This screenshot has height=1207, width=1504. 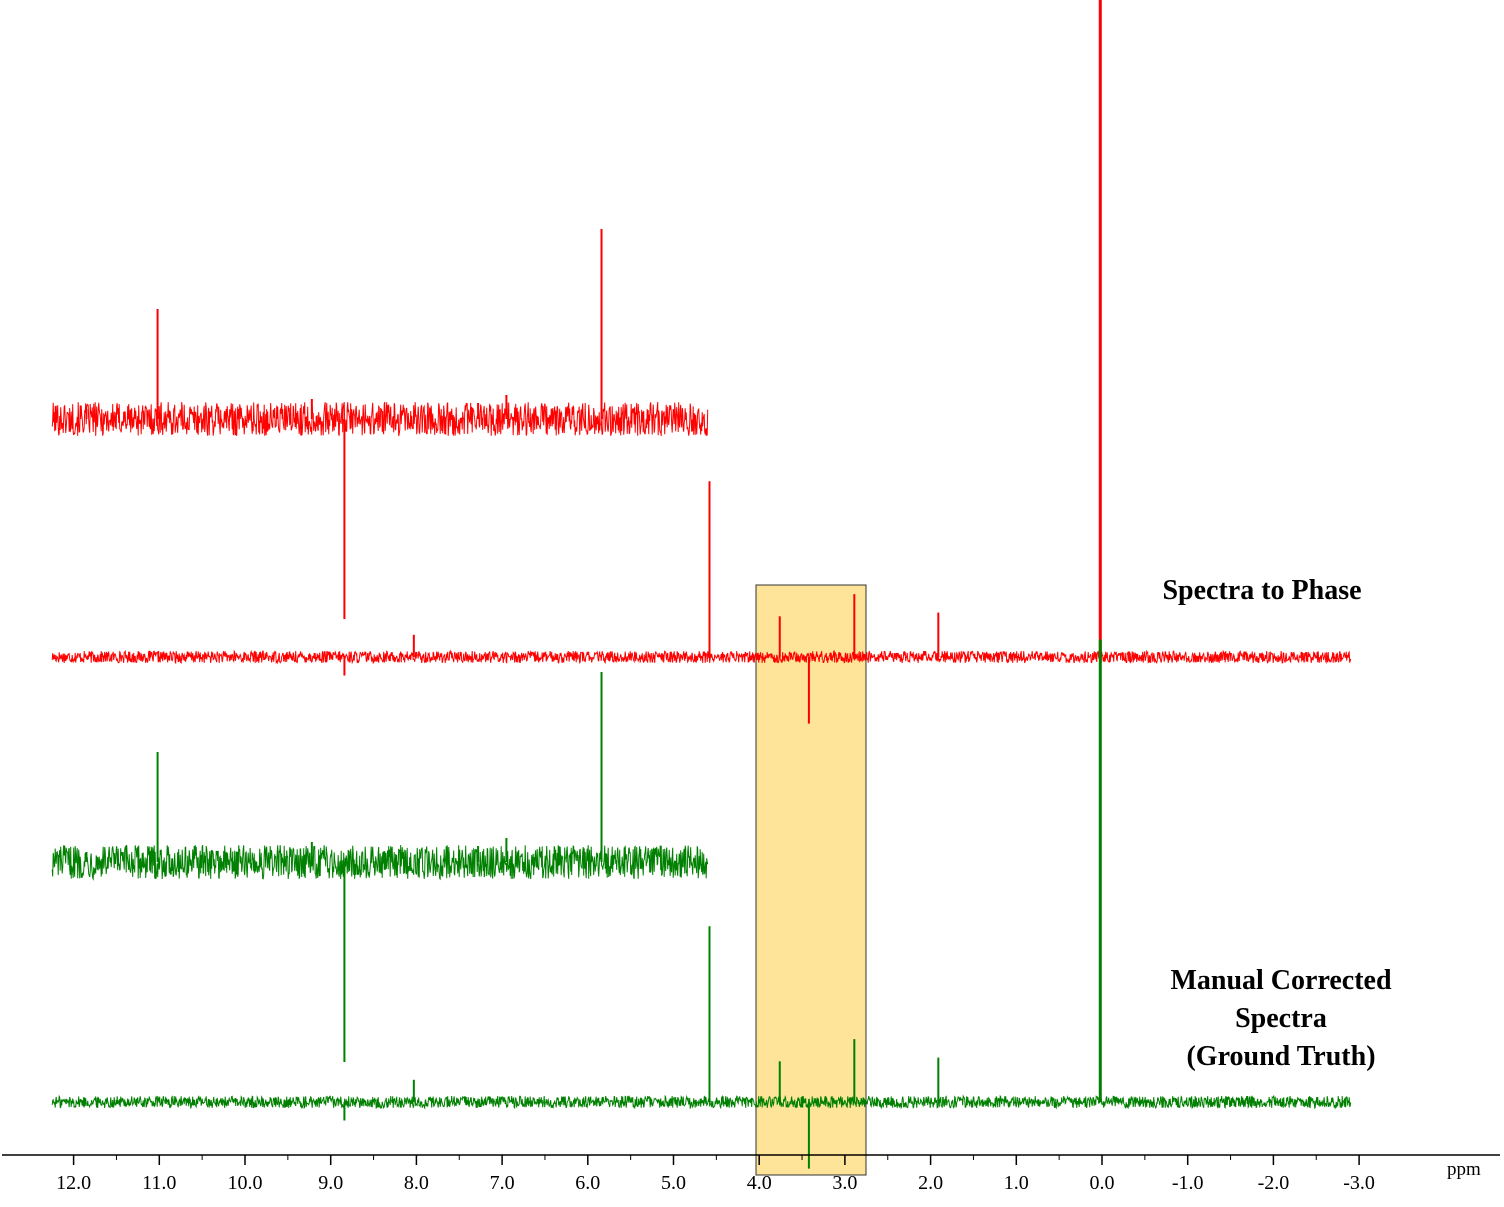 I want to click on x-axis-ticks, so click(x=716, y=1160).